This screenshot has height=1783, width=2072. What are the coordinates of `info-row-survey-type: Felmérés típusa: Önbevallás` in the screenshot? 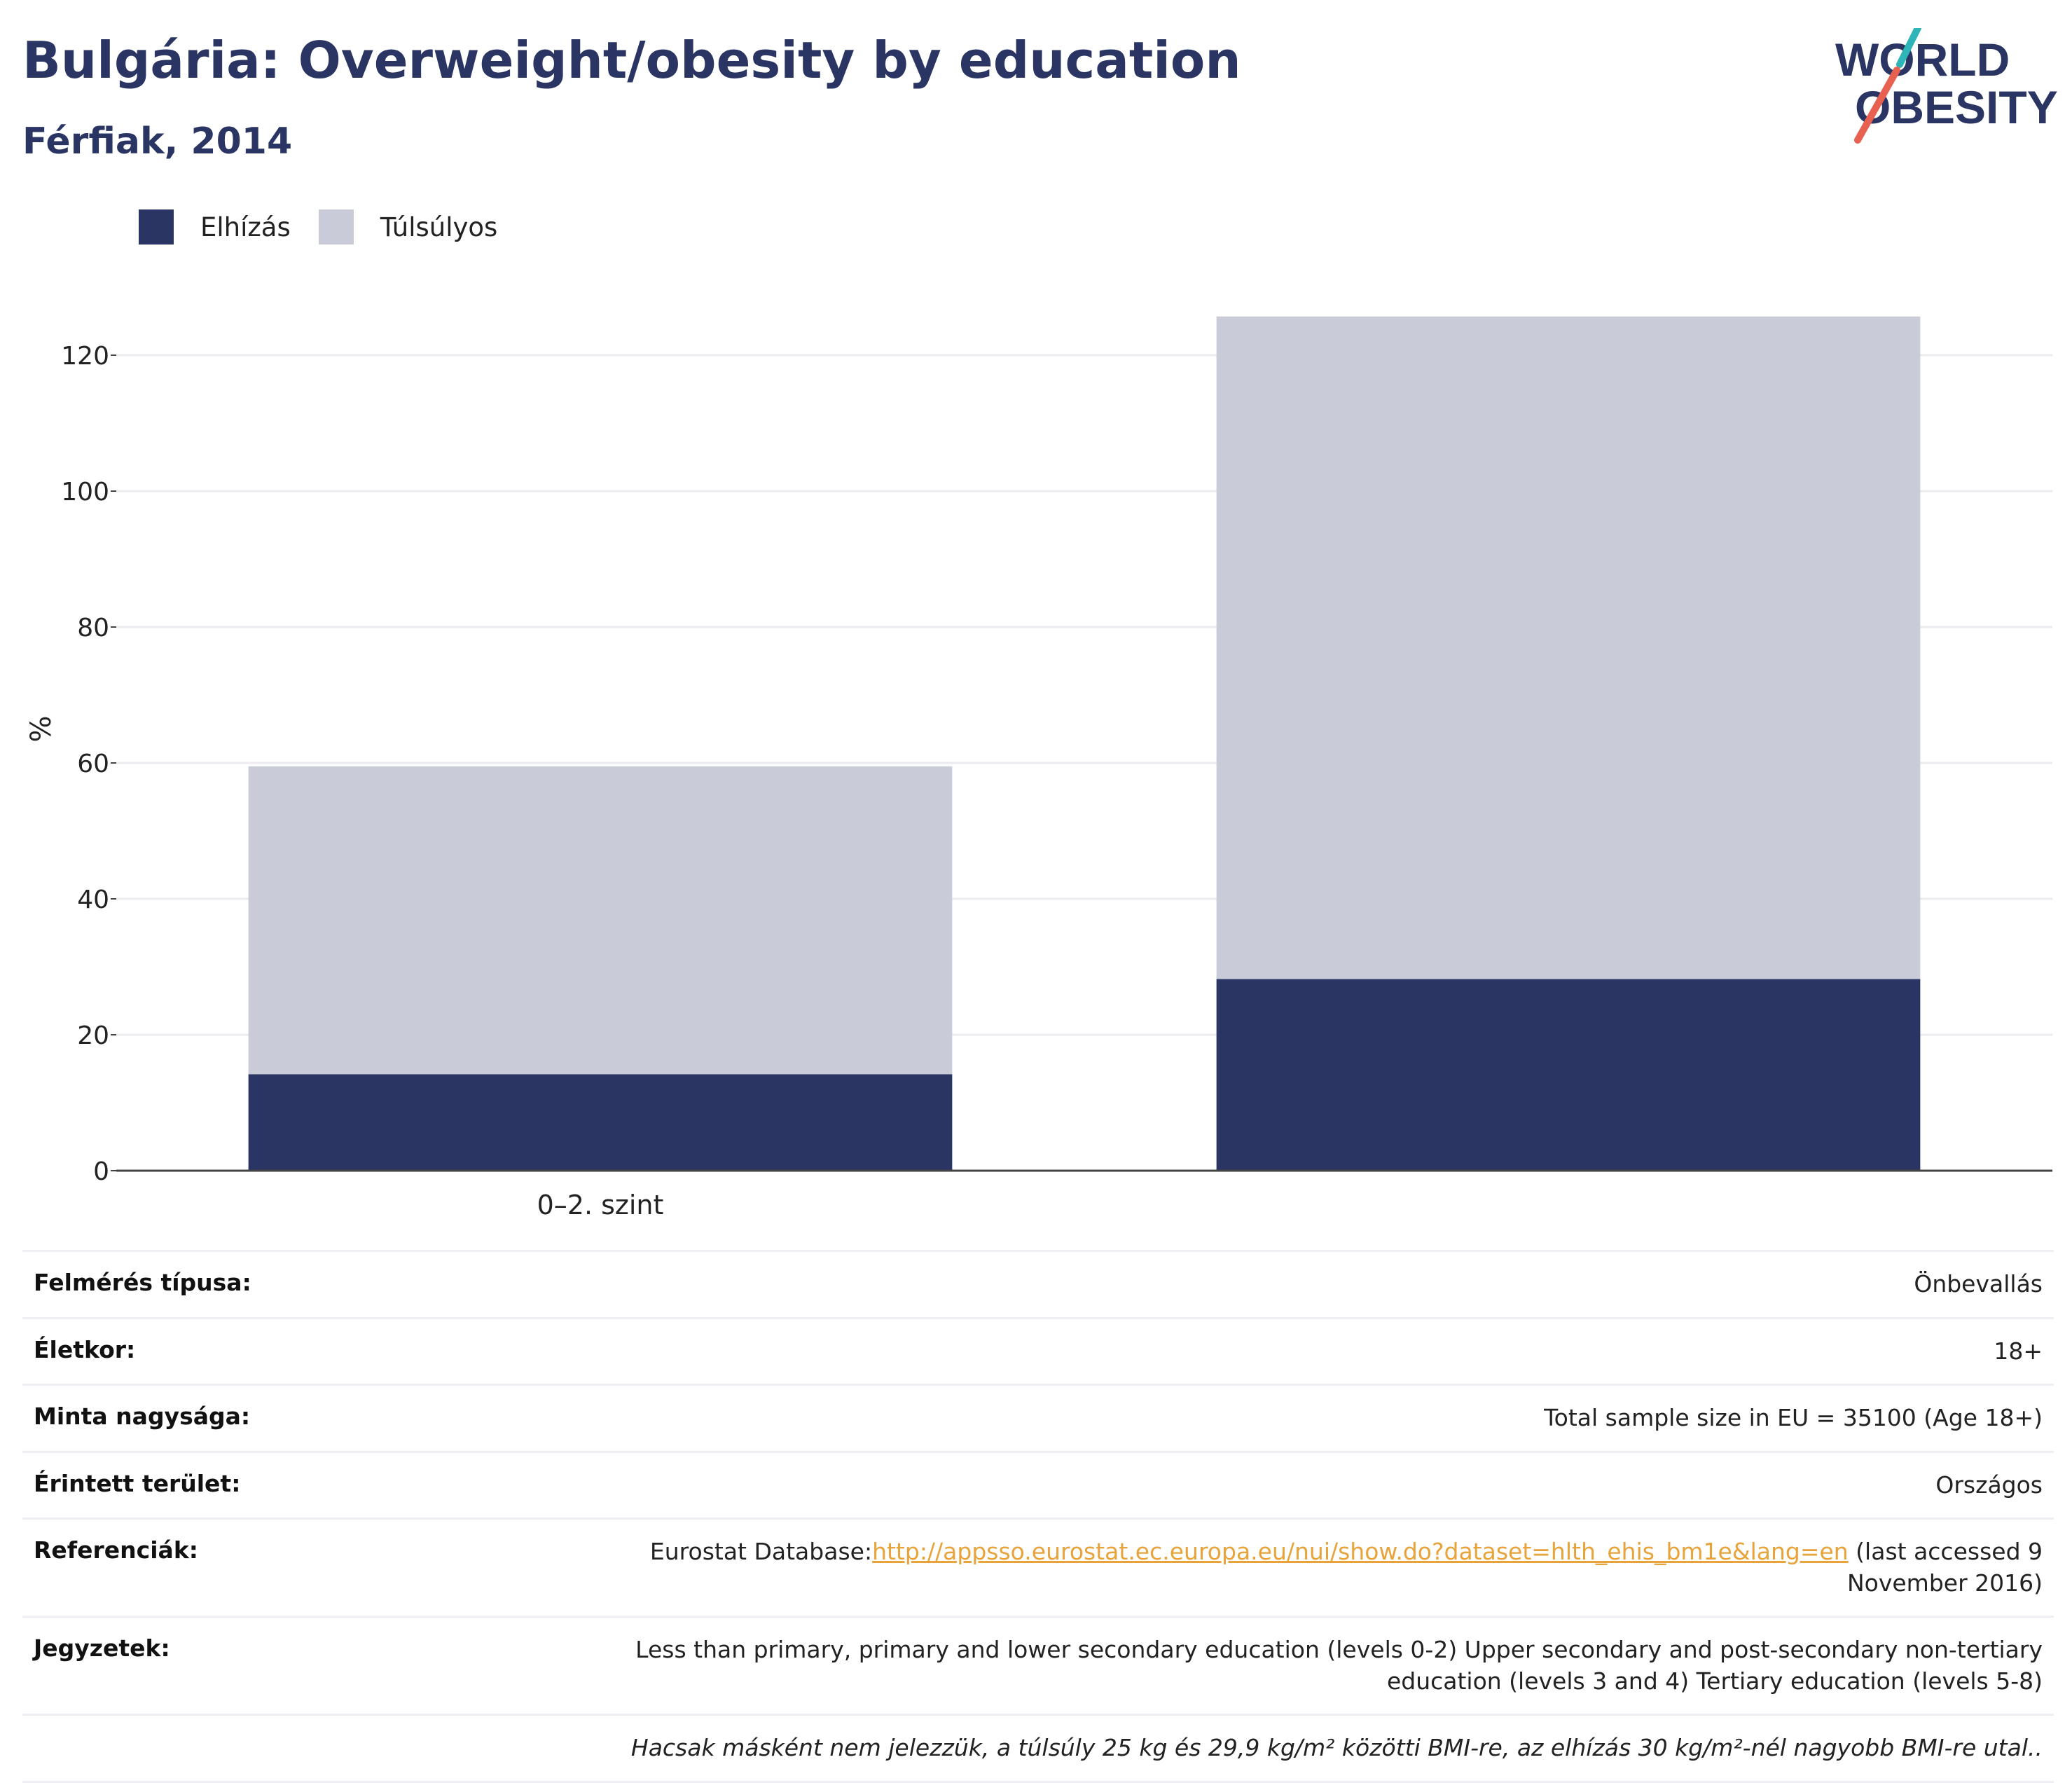 It's located at (1038, 1283).